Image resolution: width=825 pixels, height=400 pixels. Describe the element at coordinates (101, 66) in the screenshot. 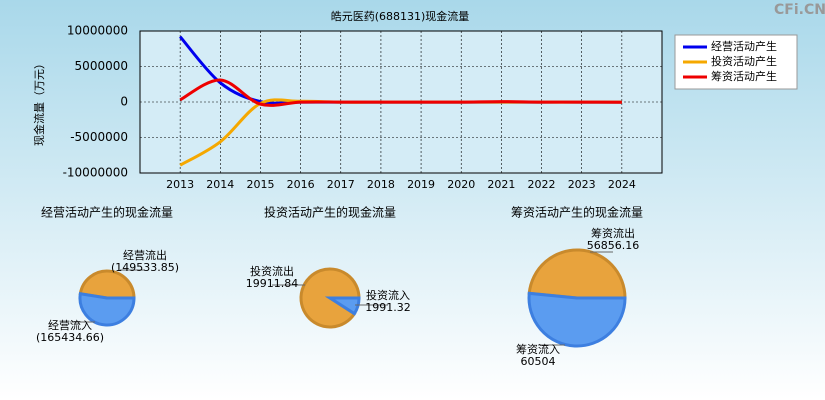

I see `y-tick-label: 5000000` at that location.